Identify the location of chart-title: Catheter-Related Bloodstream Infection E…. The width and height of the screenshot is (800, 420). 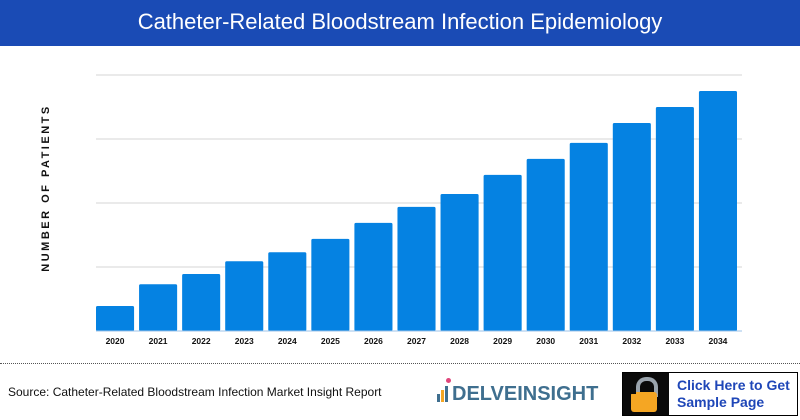
(400, 21).